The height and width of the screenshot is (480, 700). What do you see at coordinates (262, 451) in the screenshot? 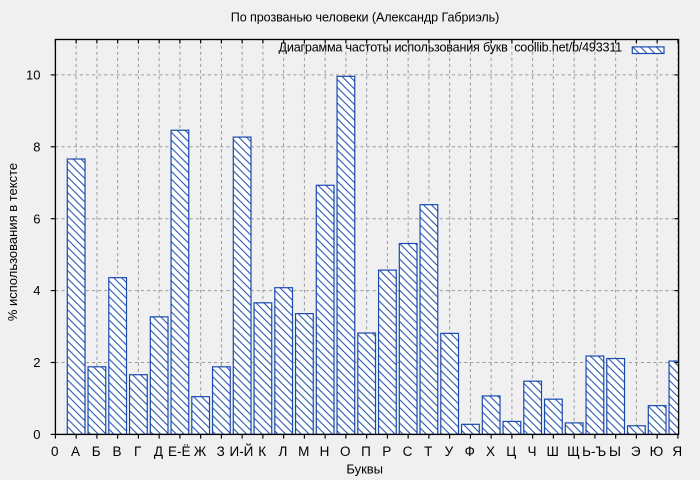
I see `svg-text: К` at bounding box center [262, 451].